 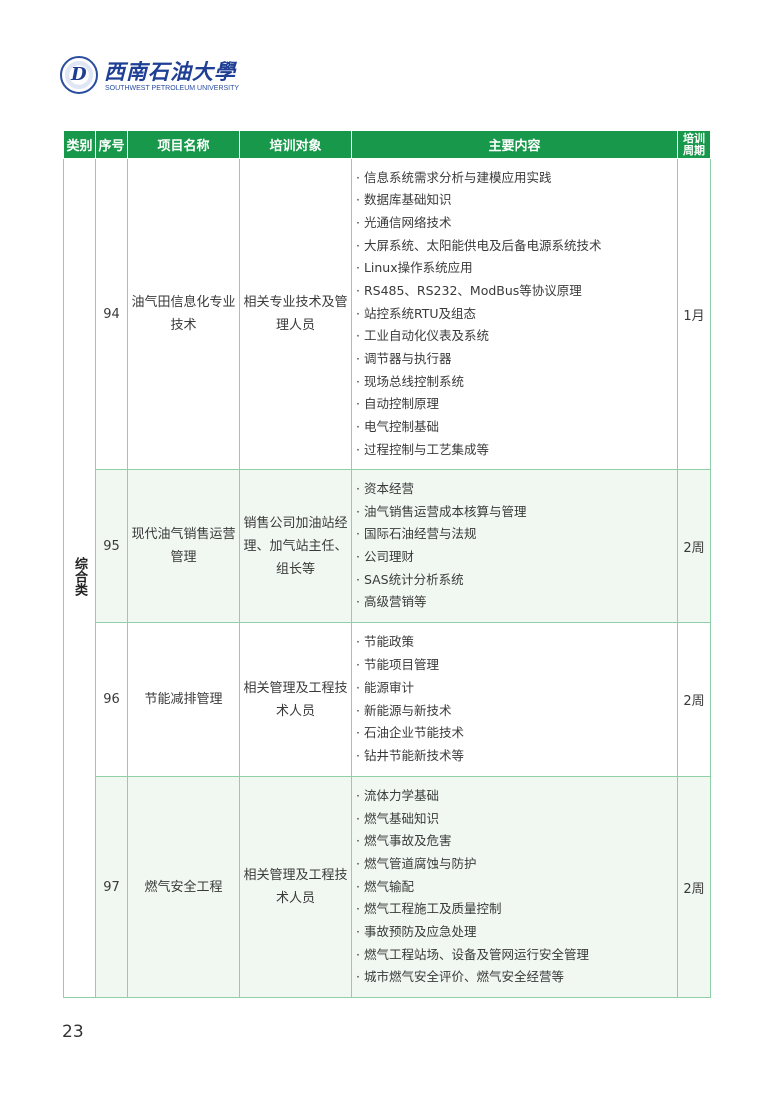 I want to click on content-item: · 新能源与新技术, so click(x=404, y=710).